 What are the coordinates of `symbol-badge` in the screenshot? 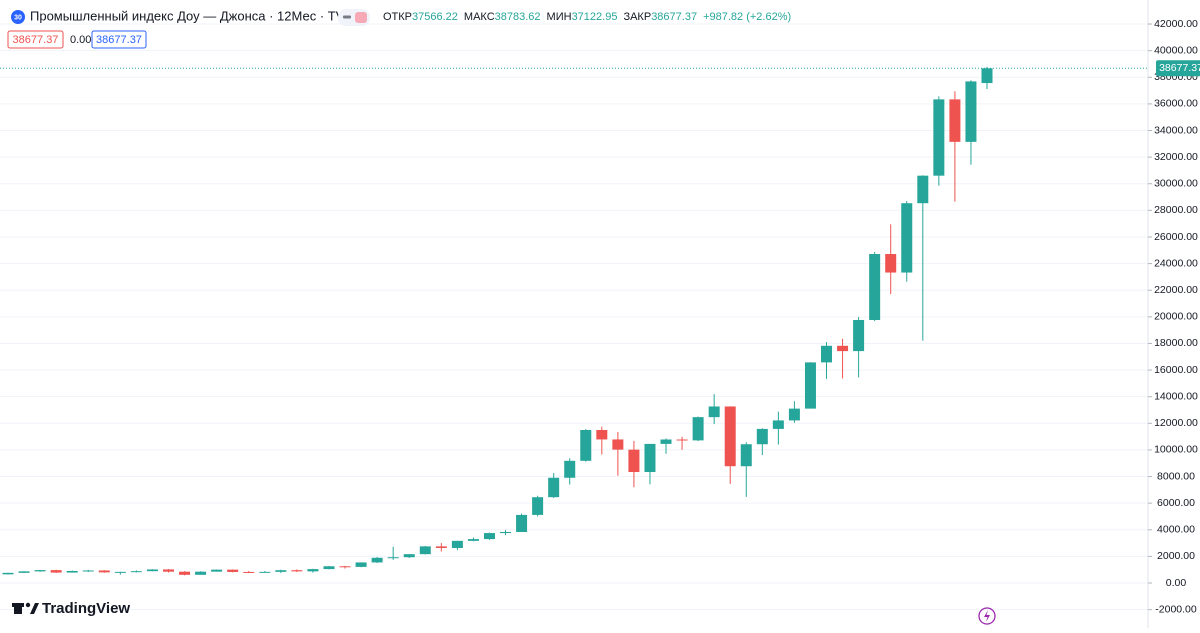 It's located at (18, 17).